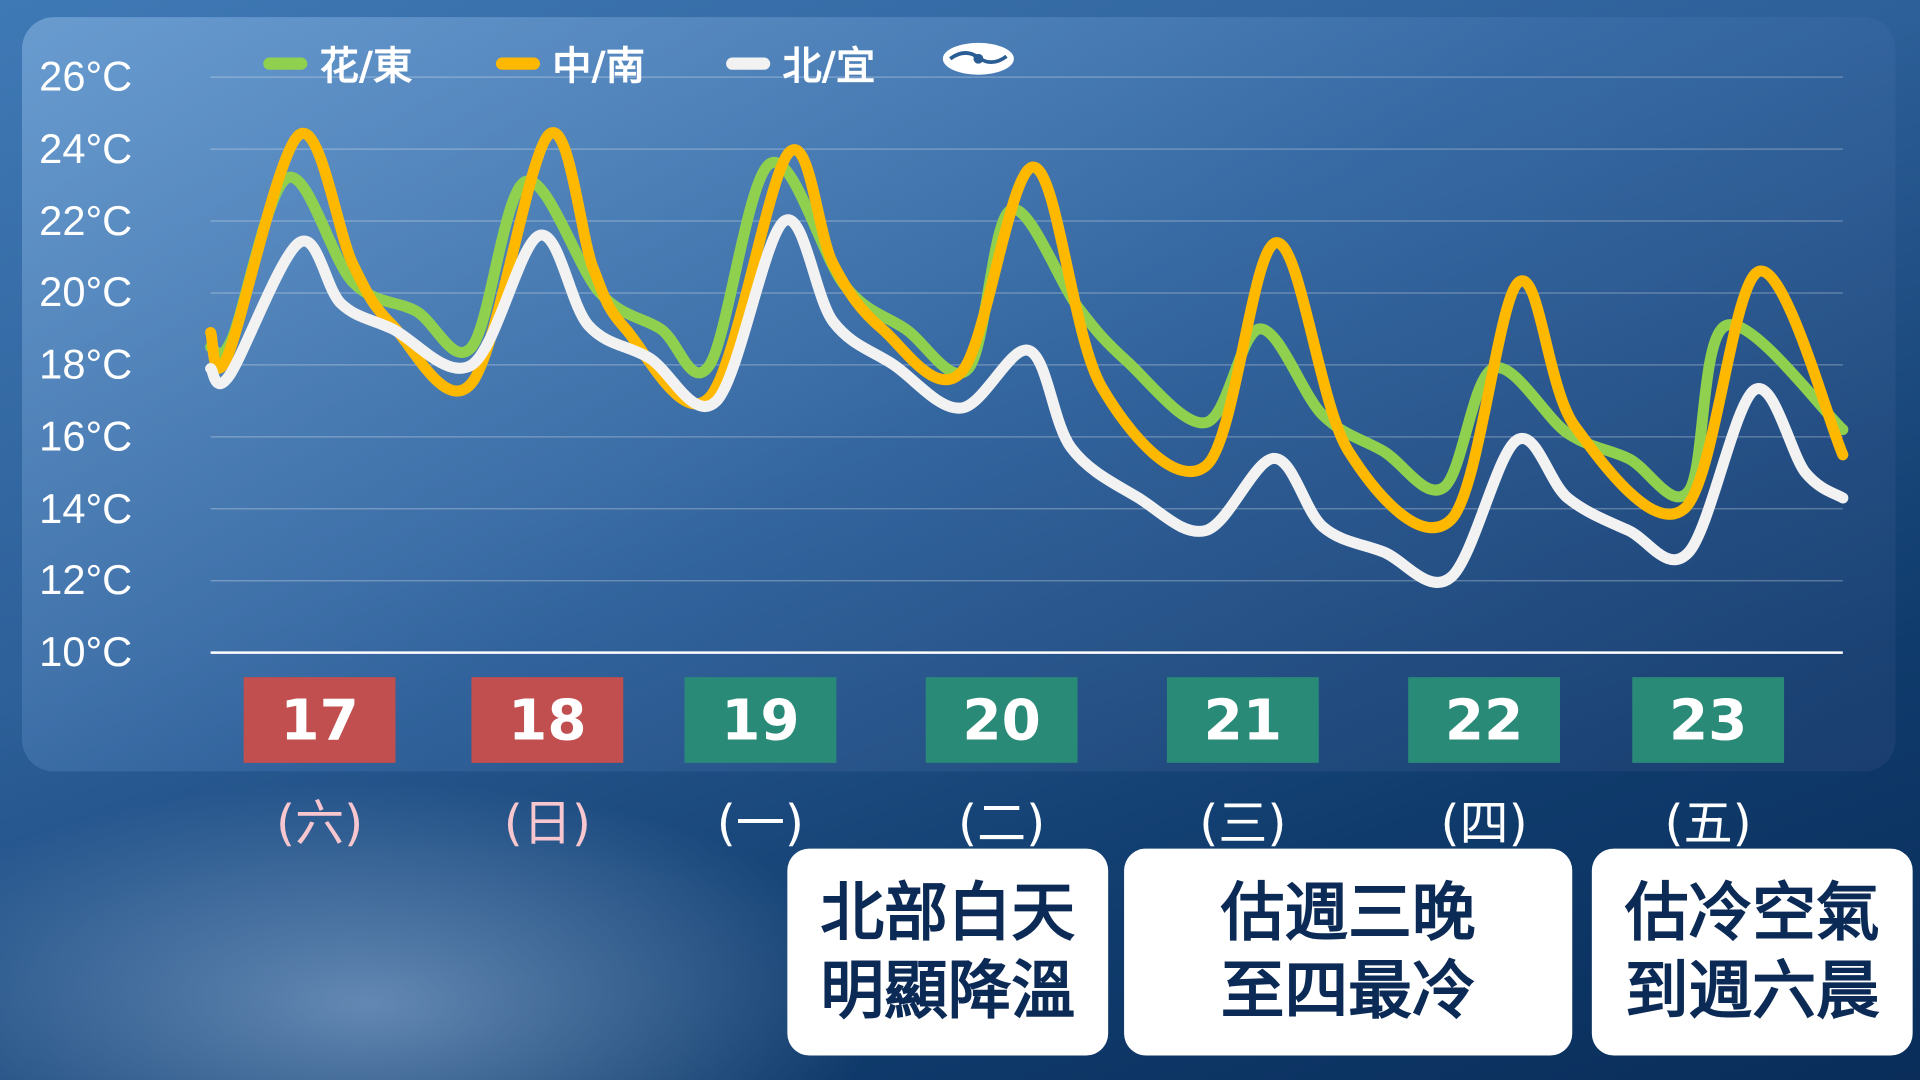 The width and height of the screenshot is (1920, 1080). I want to click on legend-item-hua-dong: 花/東, so click(337, 64).